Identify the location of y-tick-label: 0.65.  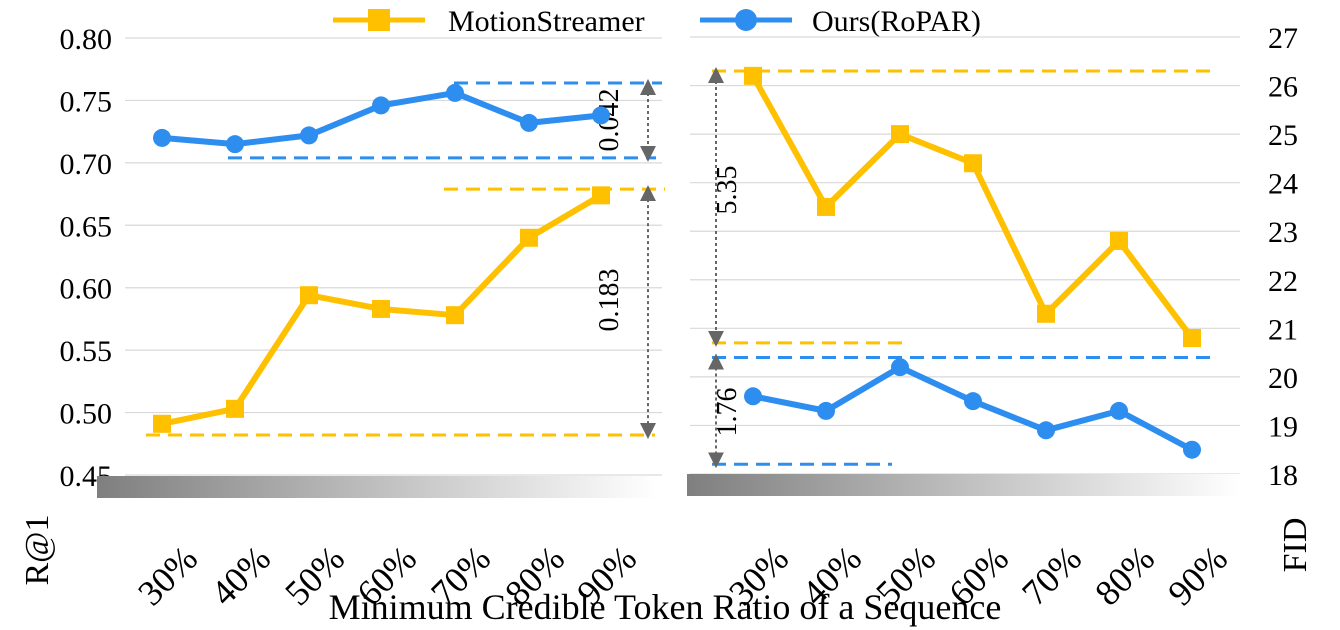
(86, 226).